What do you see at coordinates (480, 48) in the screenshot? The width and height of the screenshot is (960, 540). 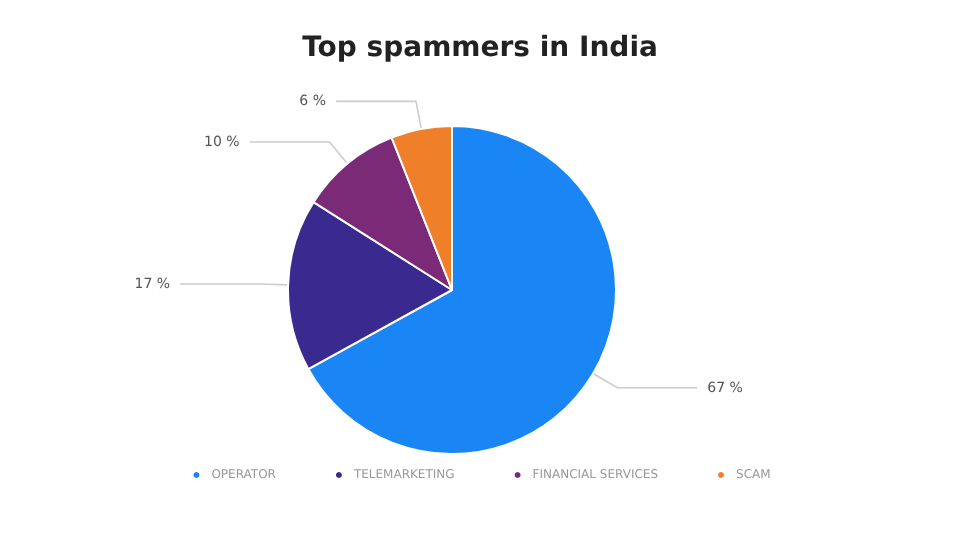 I see `chart-title: Top spammers in India` at bounding box center [480, 48].